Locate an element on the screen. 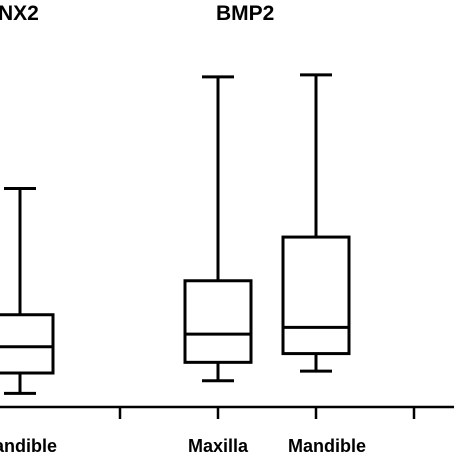  panel0-mandible-box is located at coordinates (27, 344).